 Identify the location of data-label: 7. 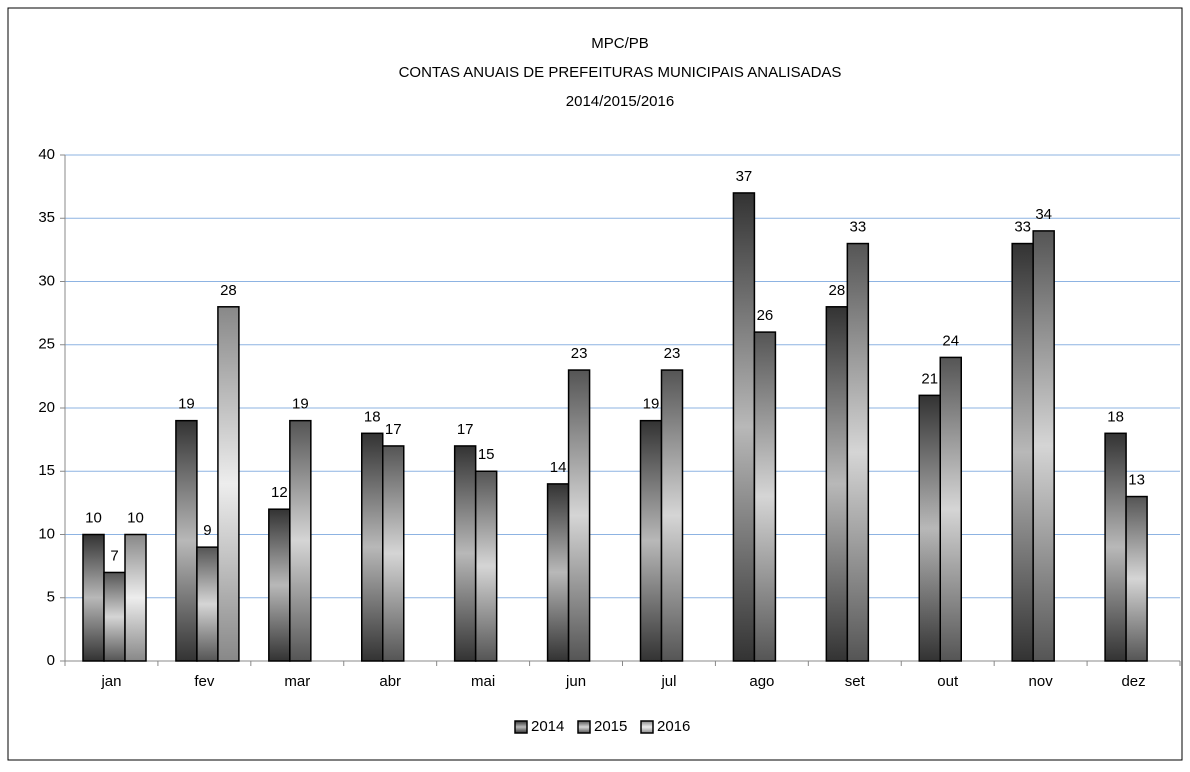
(114, 555).